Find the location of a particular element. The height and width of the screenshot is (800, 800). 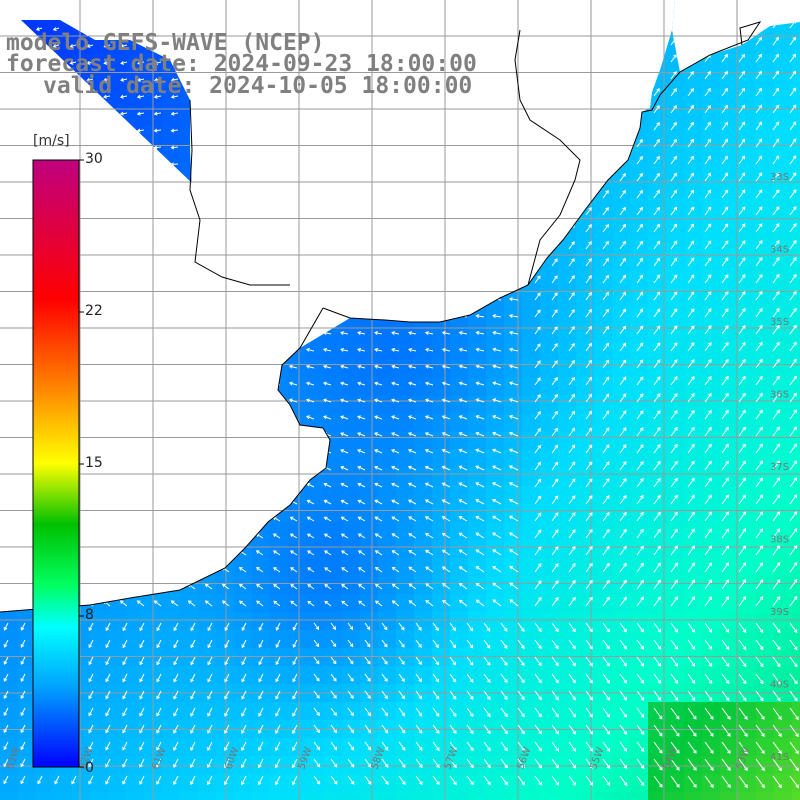

colorbar-units-label: [m/s] is located at coordinates (51, 141).